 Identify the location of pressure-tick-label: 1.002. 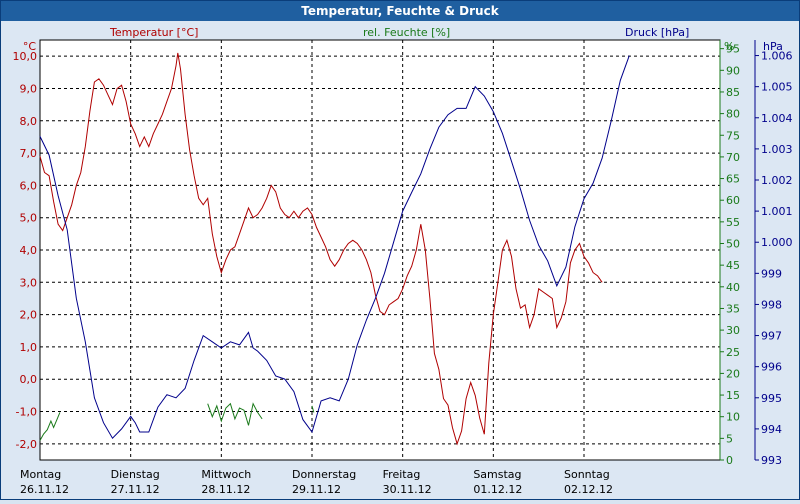
(777, 180).